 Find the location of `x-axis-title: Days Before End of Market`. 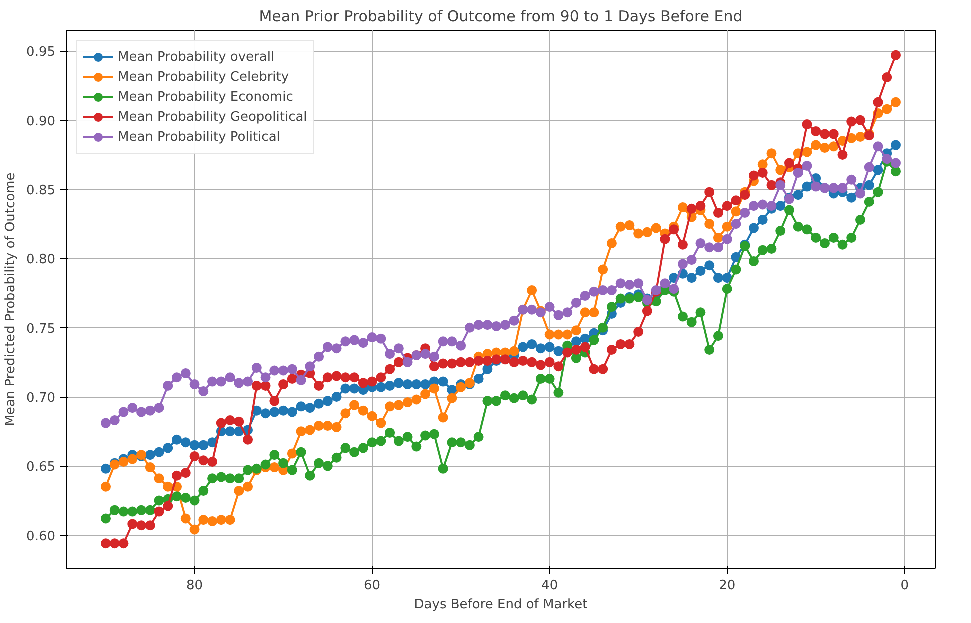

x-axis-title: Days Before End of Market is located at coordinates (501, 605).